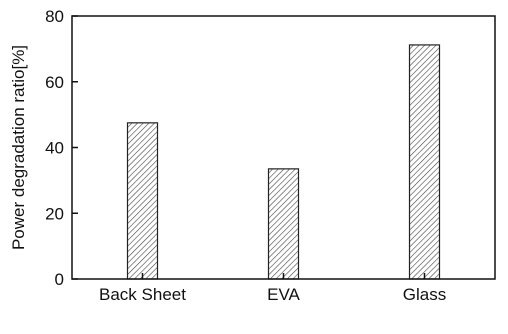 Image resolution: width=508 pixels, height=334 pixels. What do you see at coordinates (283, 224) in the screenshot?
I see `bar-eva` at bounding box center [283, 224].